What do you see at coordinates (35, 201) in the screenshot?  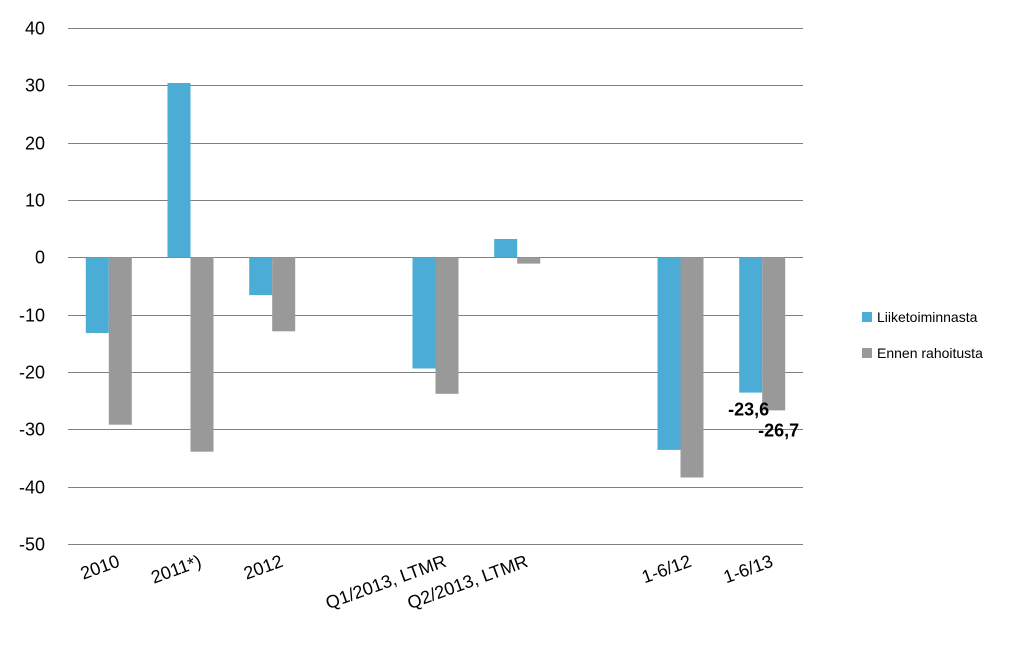 I see `y-tick-label: 10` at bounding box center [35, 201].